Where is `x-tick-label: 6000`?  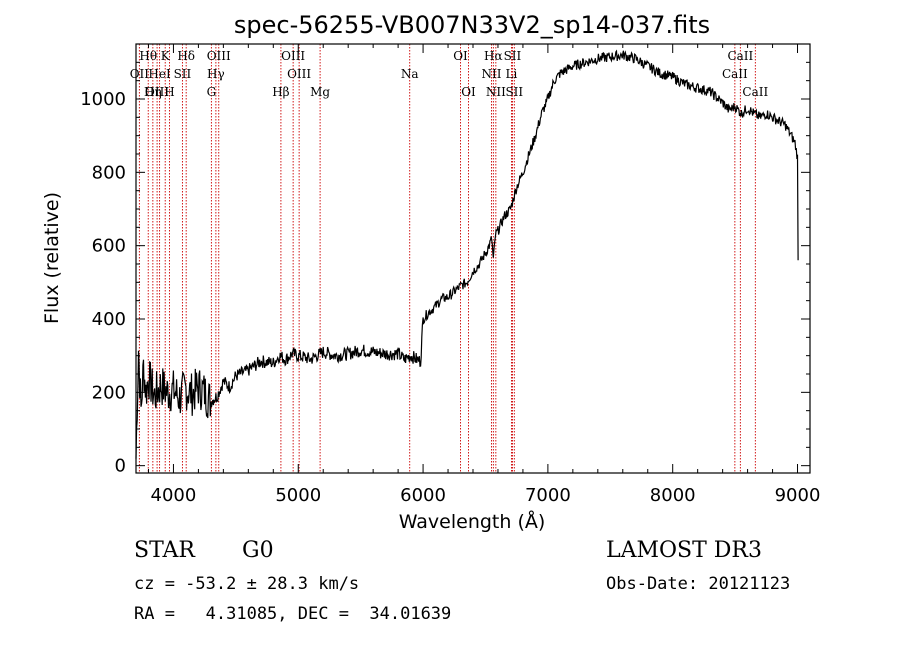
x-tick-label: 6000 is located at coordinates (423, 495).